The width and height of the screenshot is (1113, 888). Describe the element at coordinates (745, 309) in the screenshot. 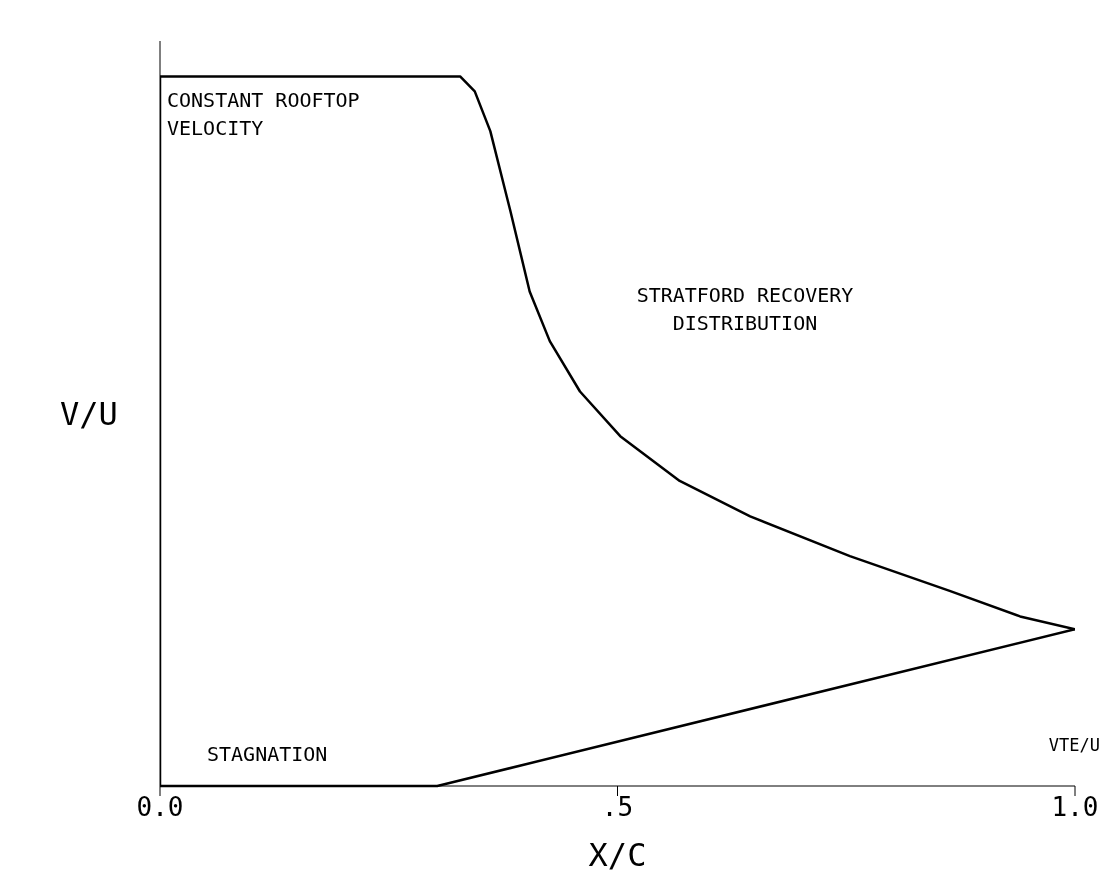

I see `annotation: STRATFORD RECOVERY DISTRIBUTION` at that location.